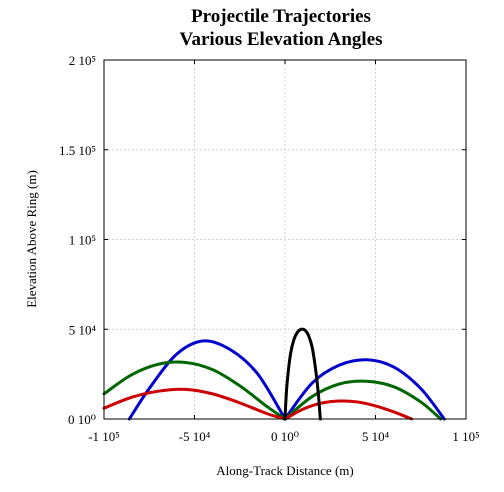 Image resolution: width=504 pixels, height=492 pixels. What do you see at coordinates (82, 419) in the screenshot?
I see `y-tick-label: 0 10⁰` at bounding box center [82, 419].